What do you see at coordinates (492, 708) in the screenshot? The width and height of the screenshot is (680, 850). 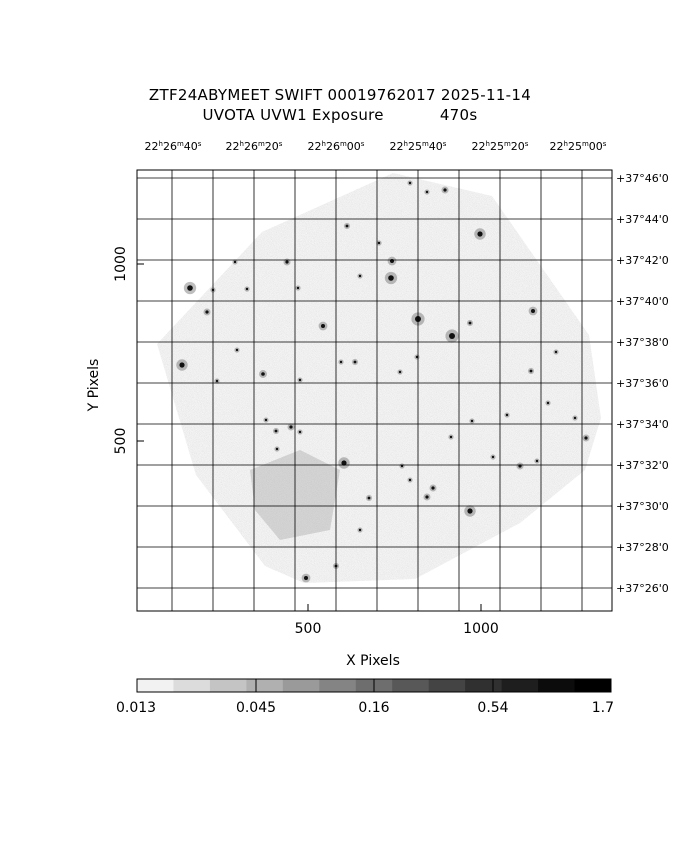 I see `colorbar-tick-label: 0.54` at bounding box center [492, 708].